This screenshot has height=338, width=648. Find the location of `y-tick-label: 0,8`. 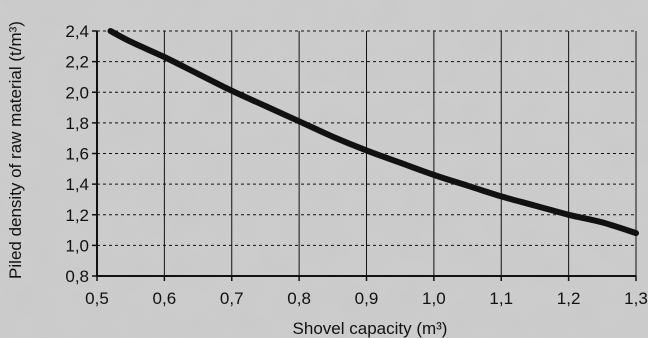

y-tick-label: 0,8 is located at coordinates (77, 276).